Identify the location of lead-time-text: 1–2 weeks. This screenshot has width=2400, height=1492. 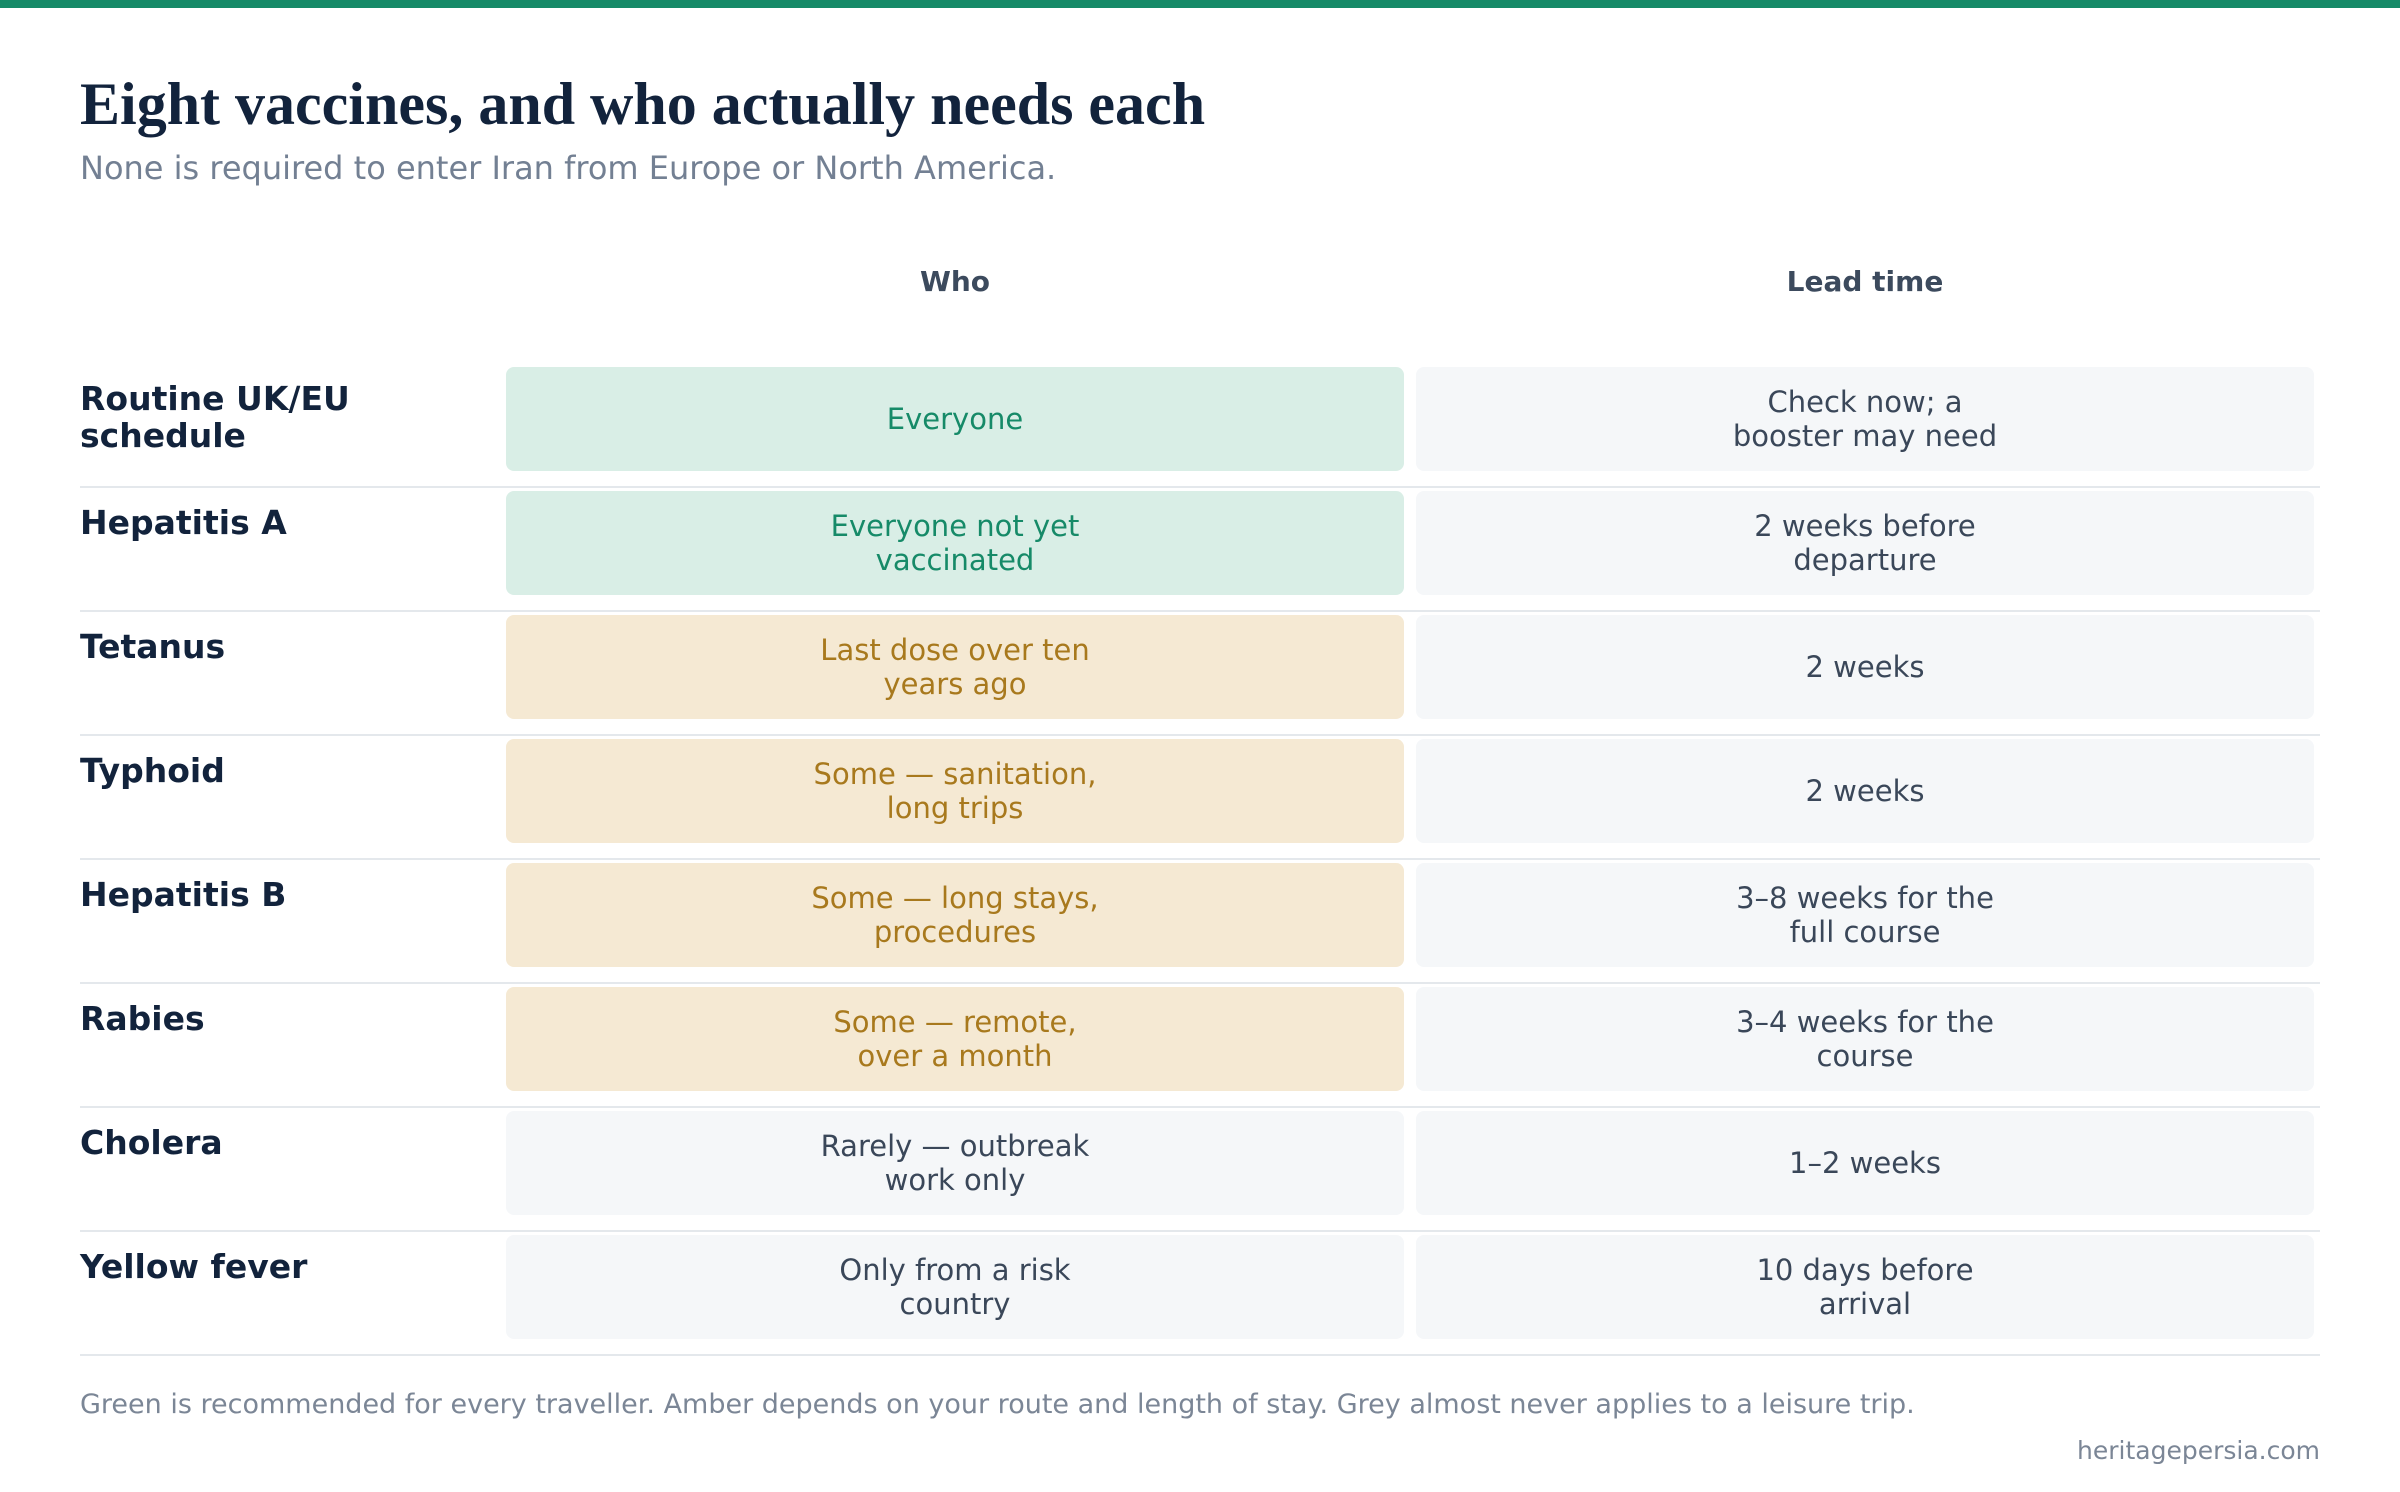
(1865, 1163).